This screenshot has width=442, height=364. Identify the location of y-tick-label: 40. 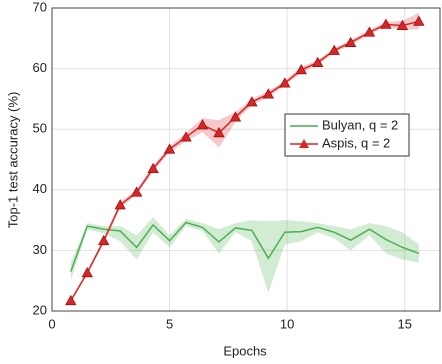
(40, 188).